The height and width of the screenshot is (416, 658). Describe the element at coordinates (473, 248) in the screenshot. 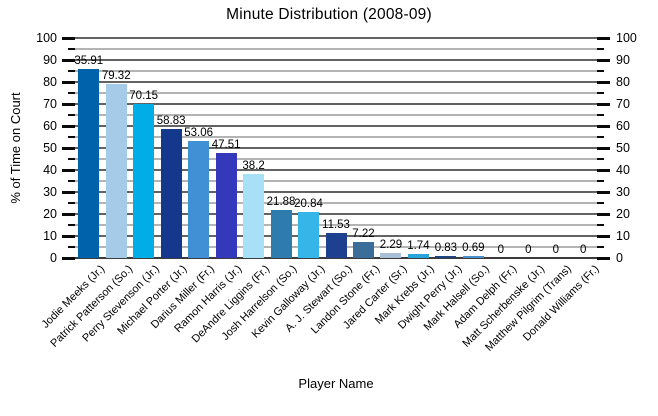

I see `bar-value-label: 0.69` at that location.